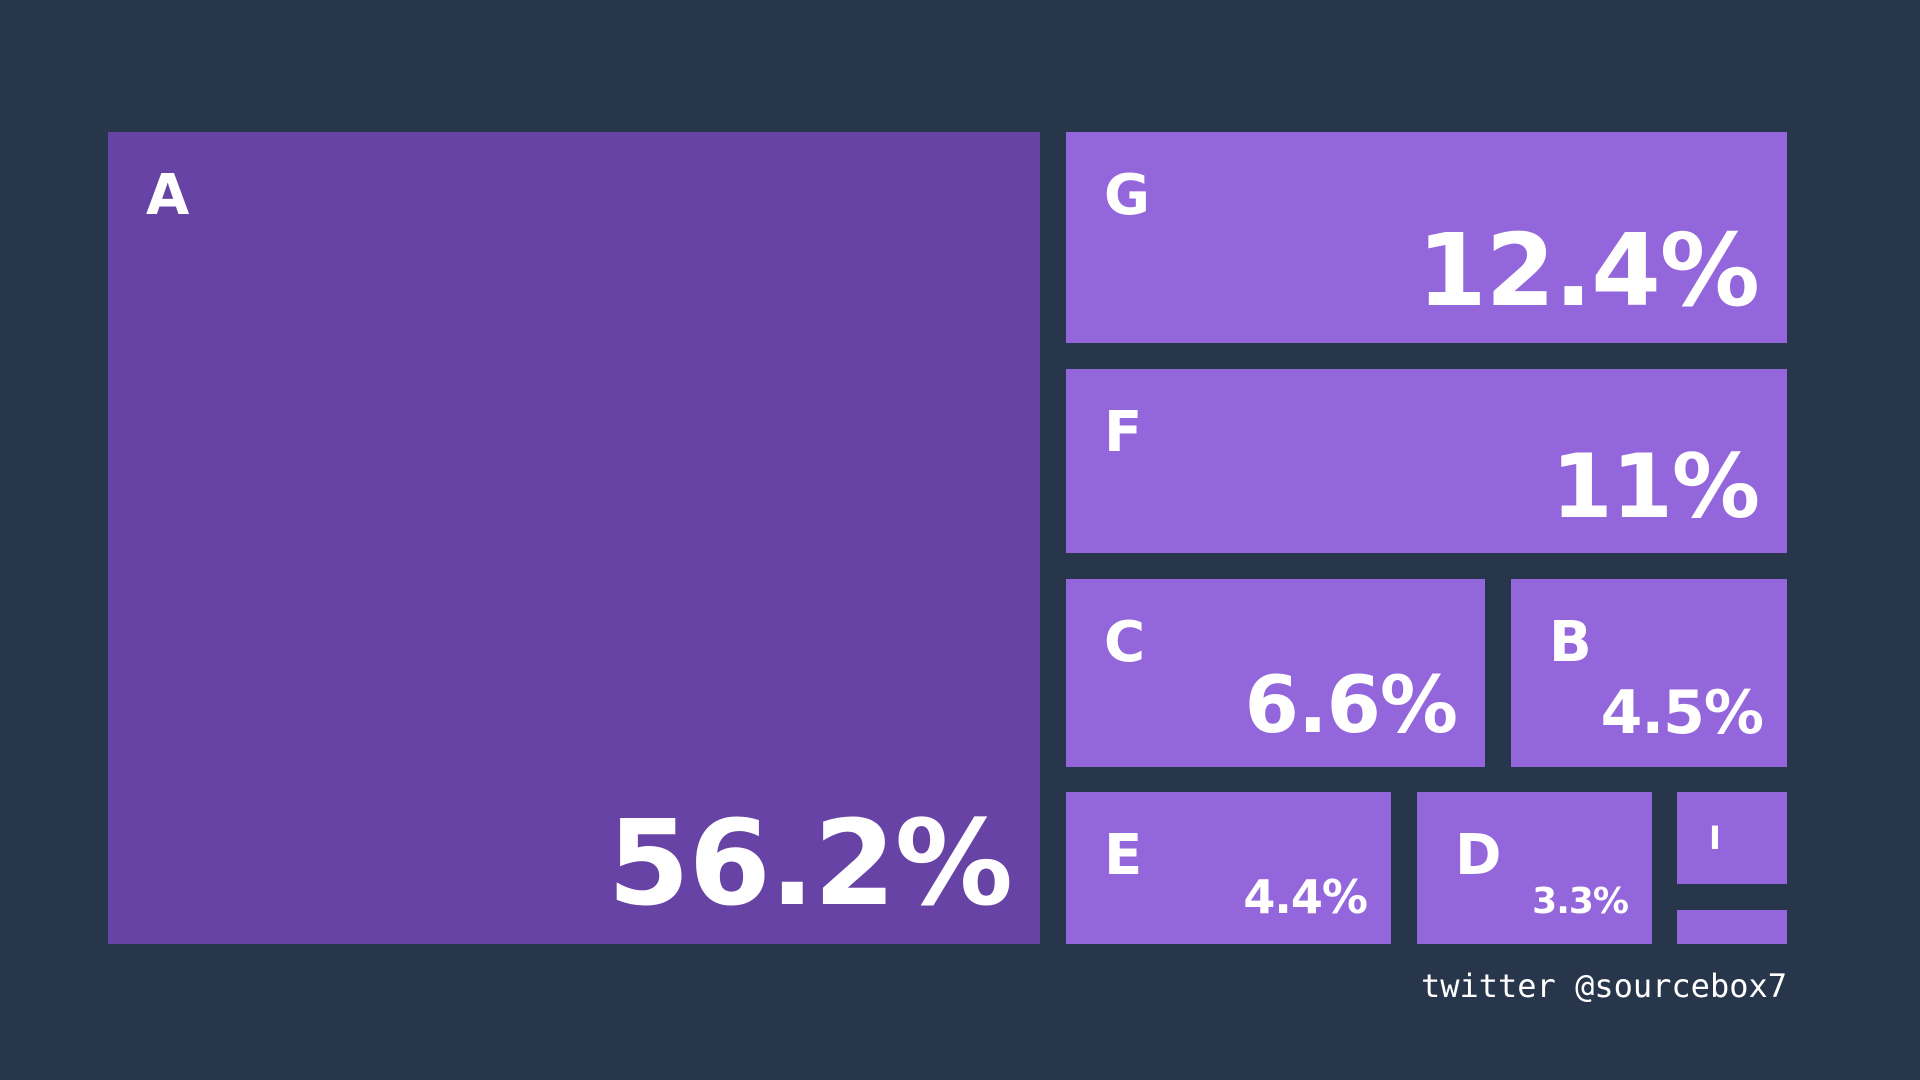  What do you see at coordinates (1682, 713) in the screenshot?
I see `tile-value-label: 4.5%` at bounding box center [1682, 713].